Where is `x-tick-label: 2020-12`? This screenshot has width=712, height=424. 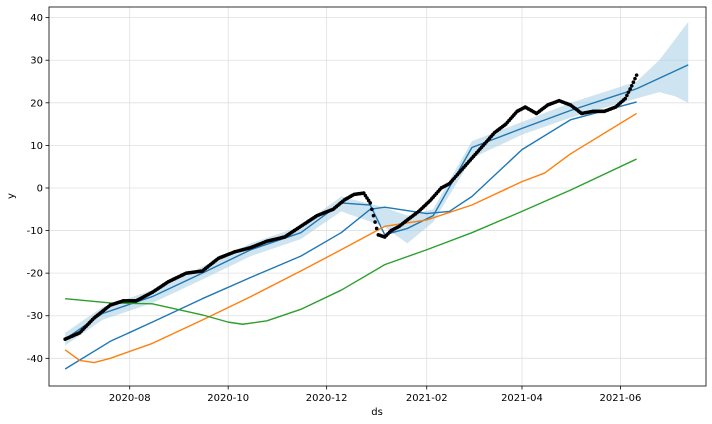
x-tick-label: 2020-12 is located at coordinates (327, 398).